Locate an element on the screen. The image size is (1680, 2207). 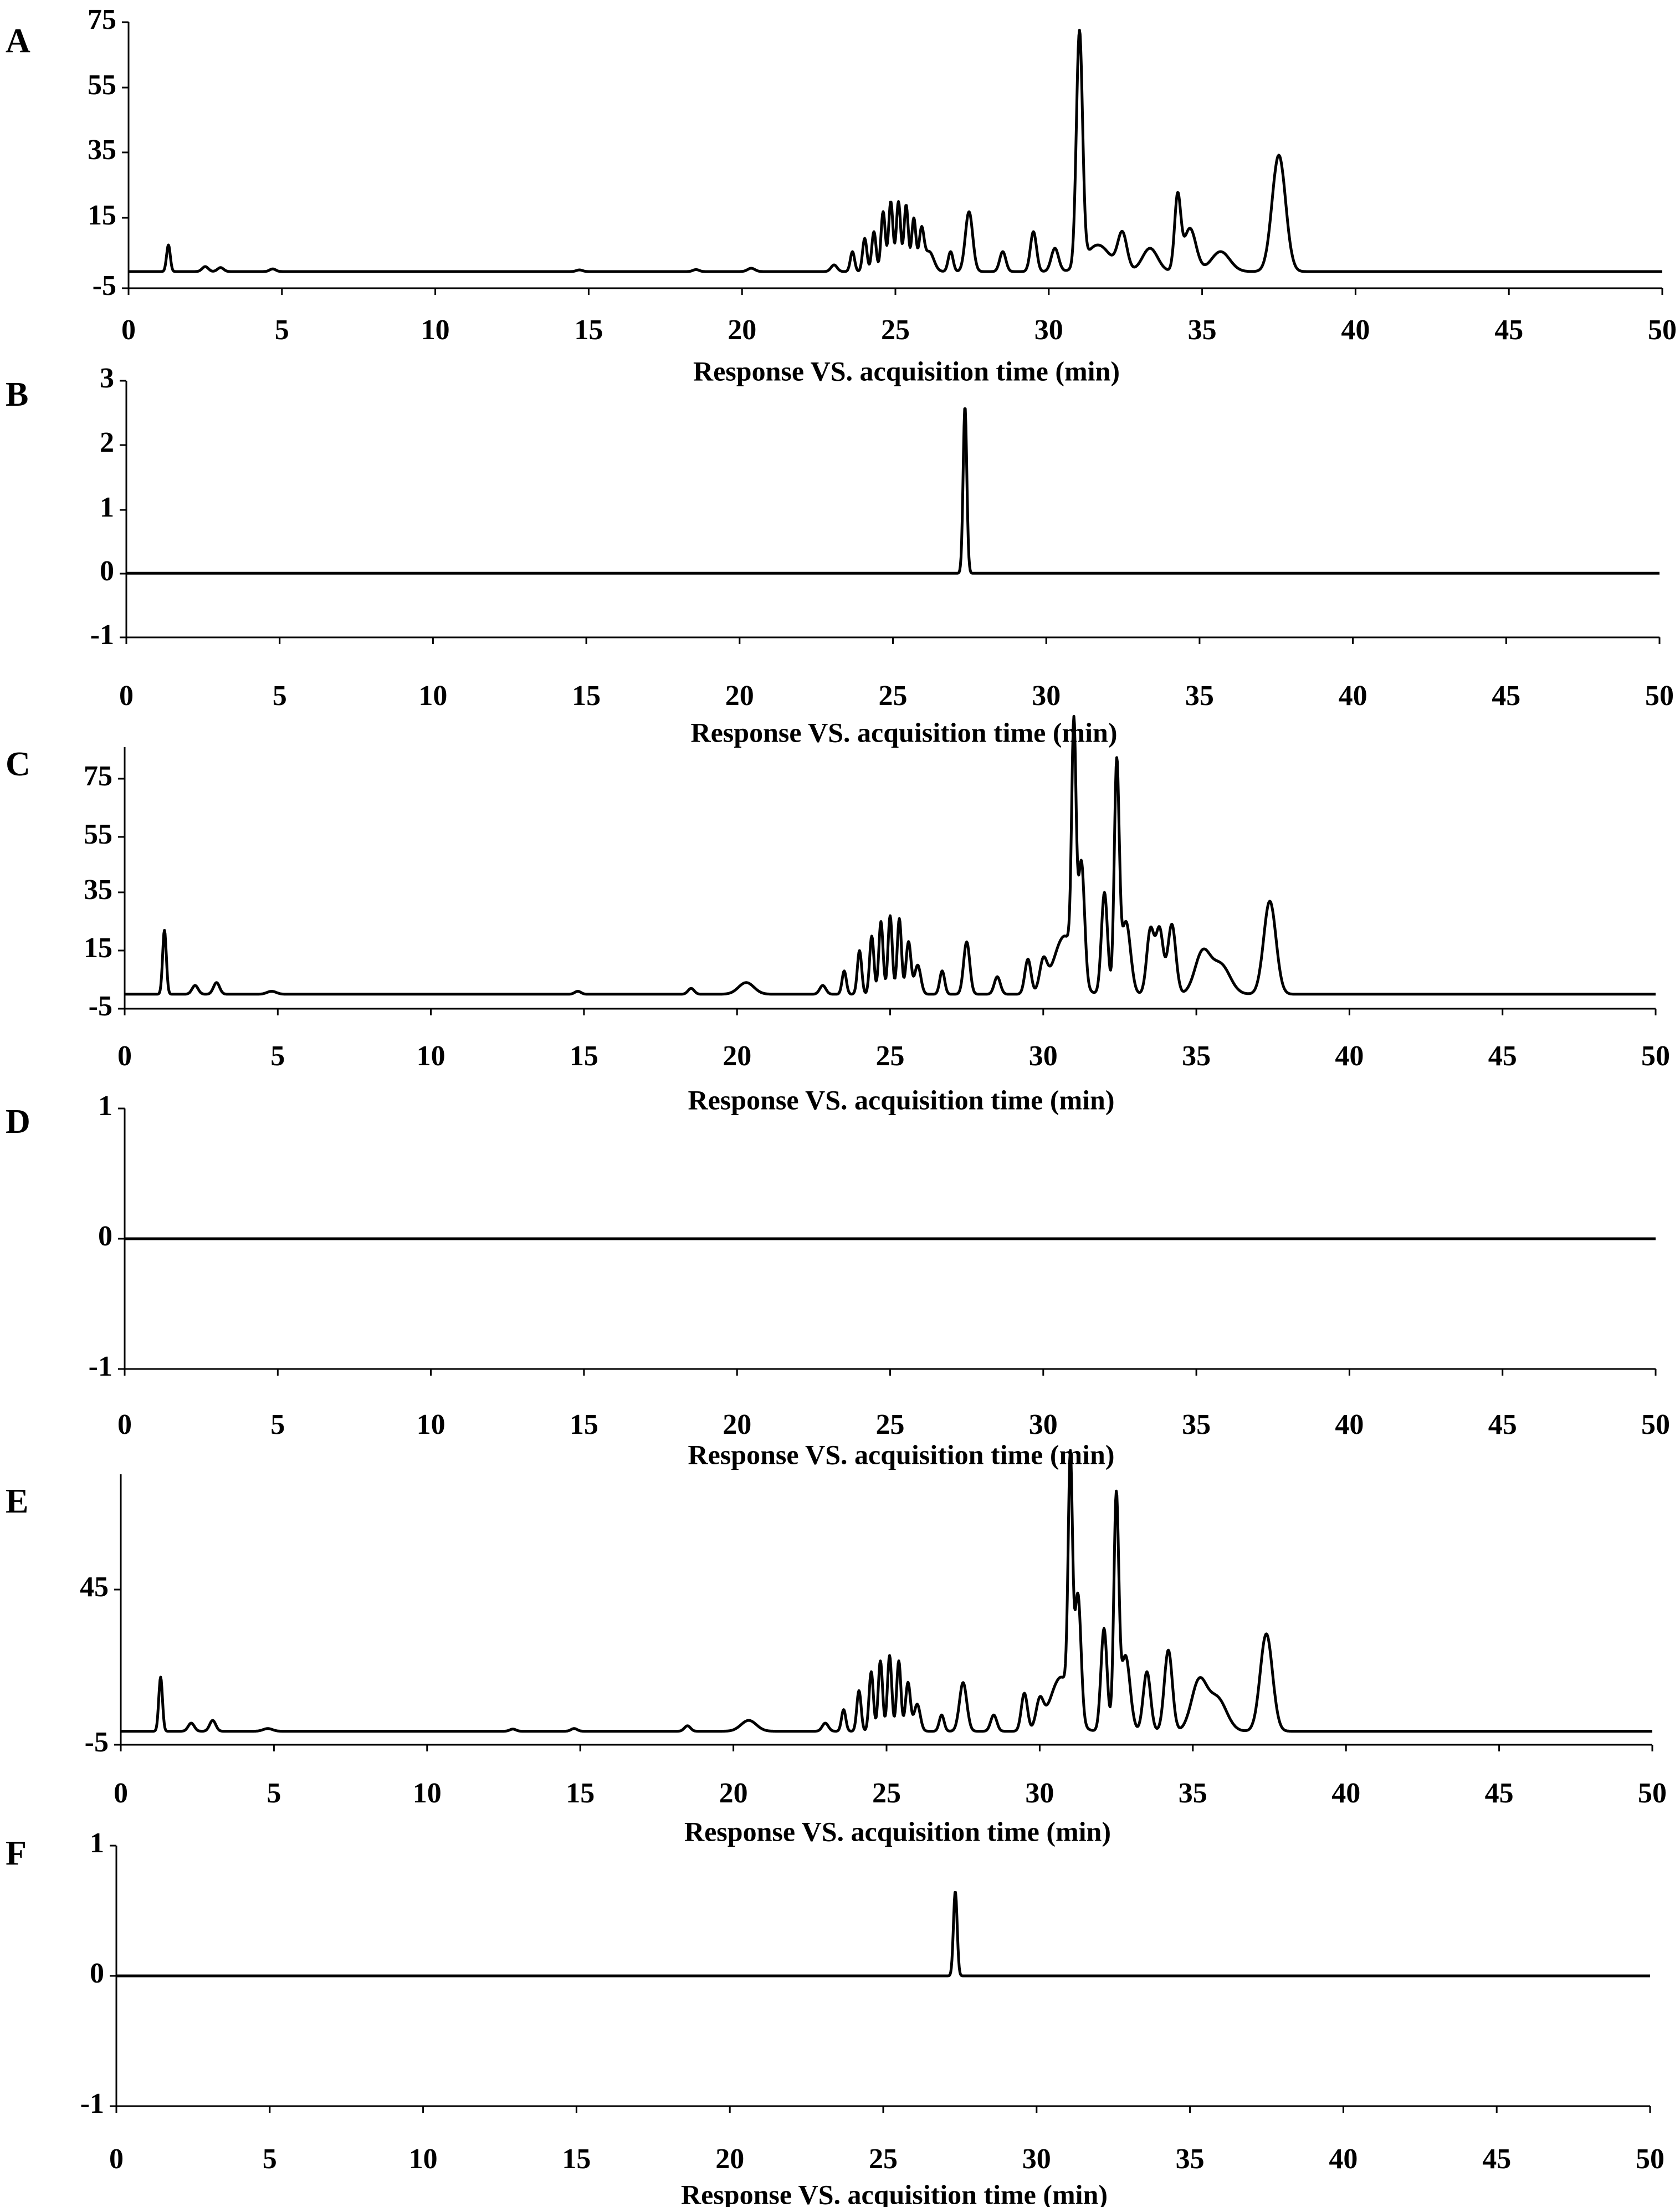
panel-letter: E is located at coordinates (17, 1501).